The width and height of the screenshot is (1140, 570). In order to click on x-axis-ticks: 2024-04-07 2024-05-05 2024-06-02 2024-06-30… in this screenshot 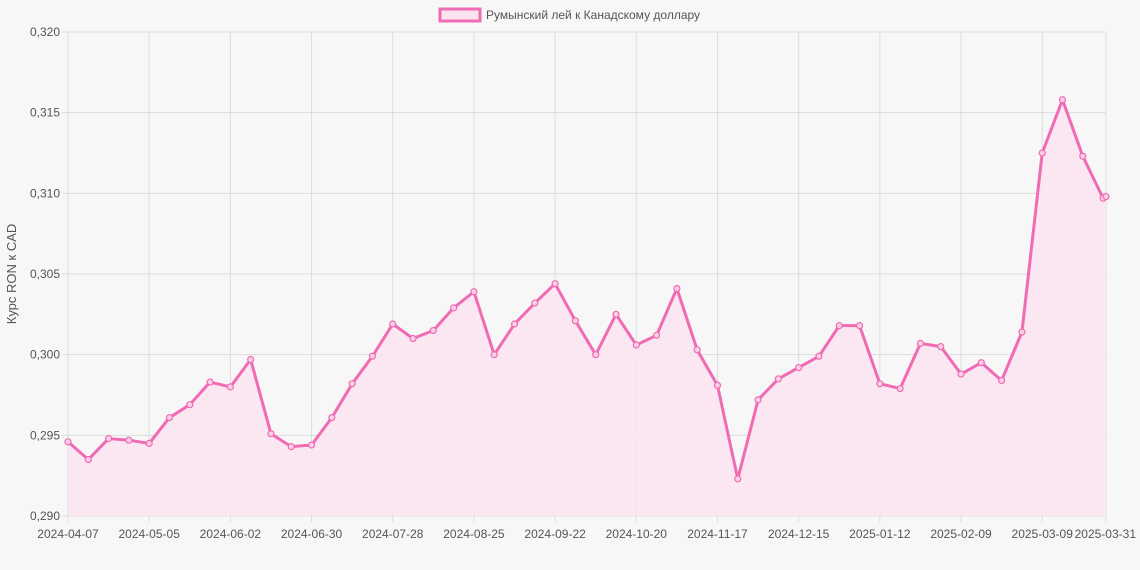, I will do `click(586, 534)`.